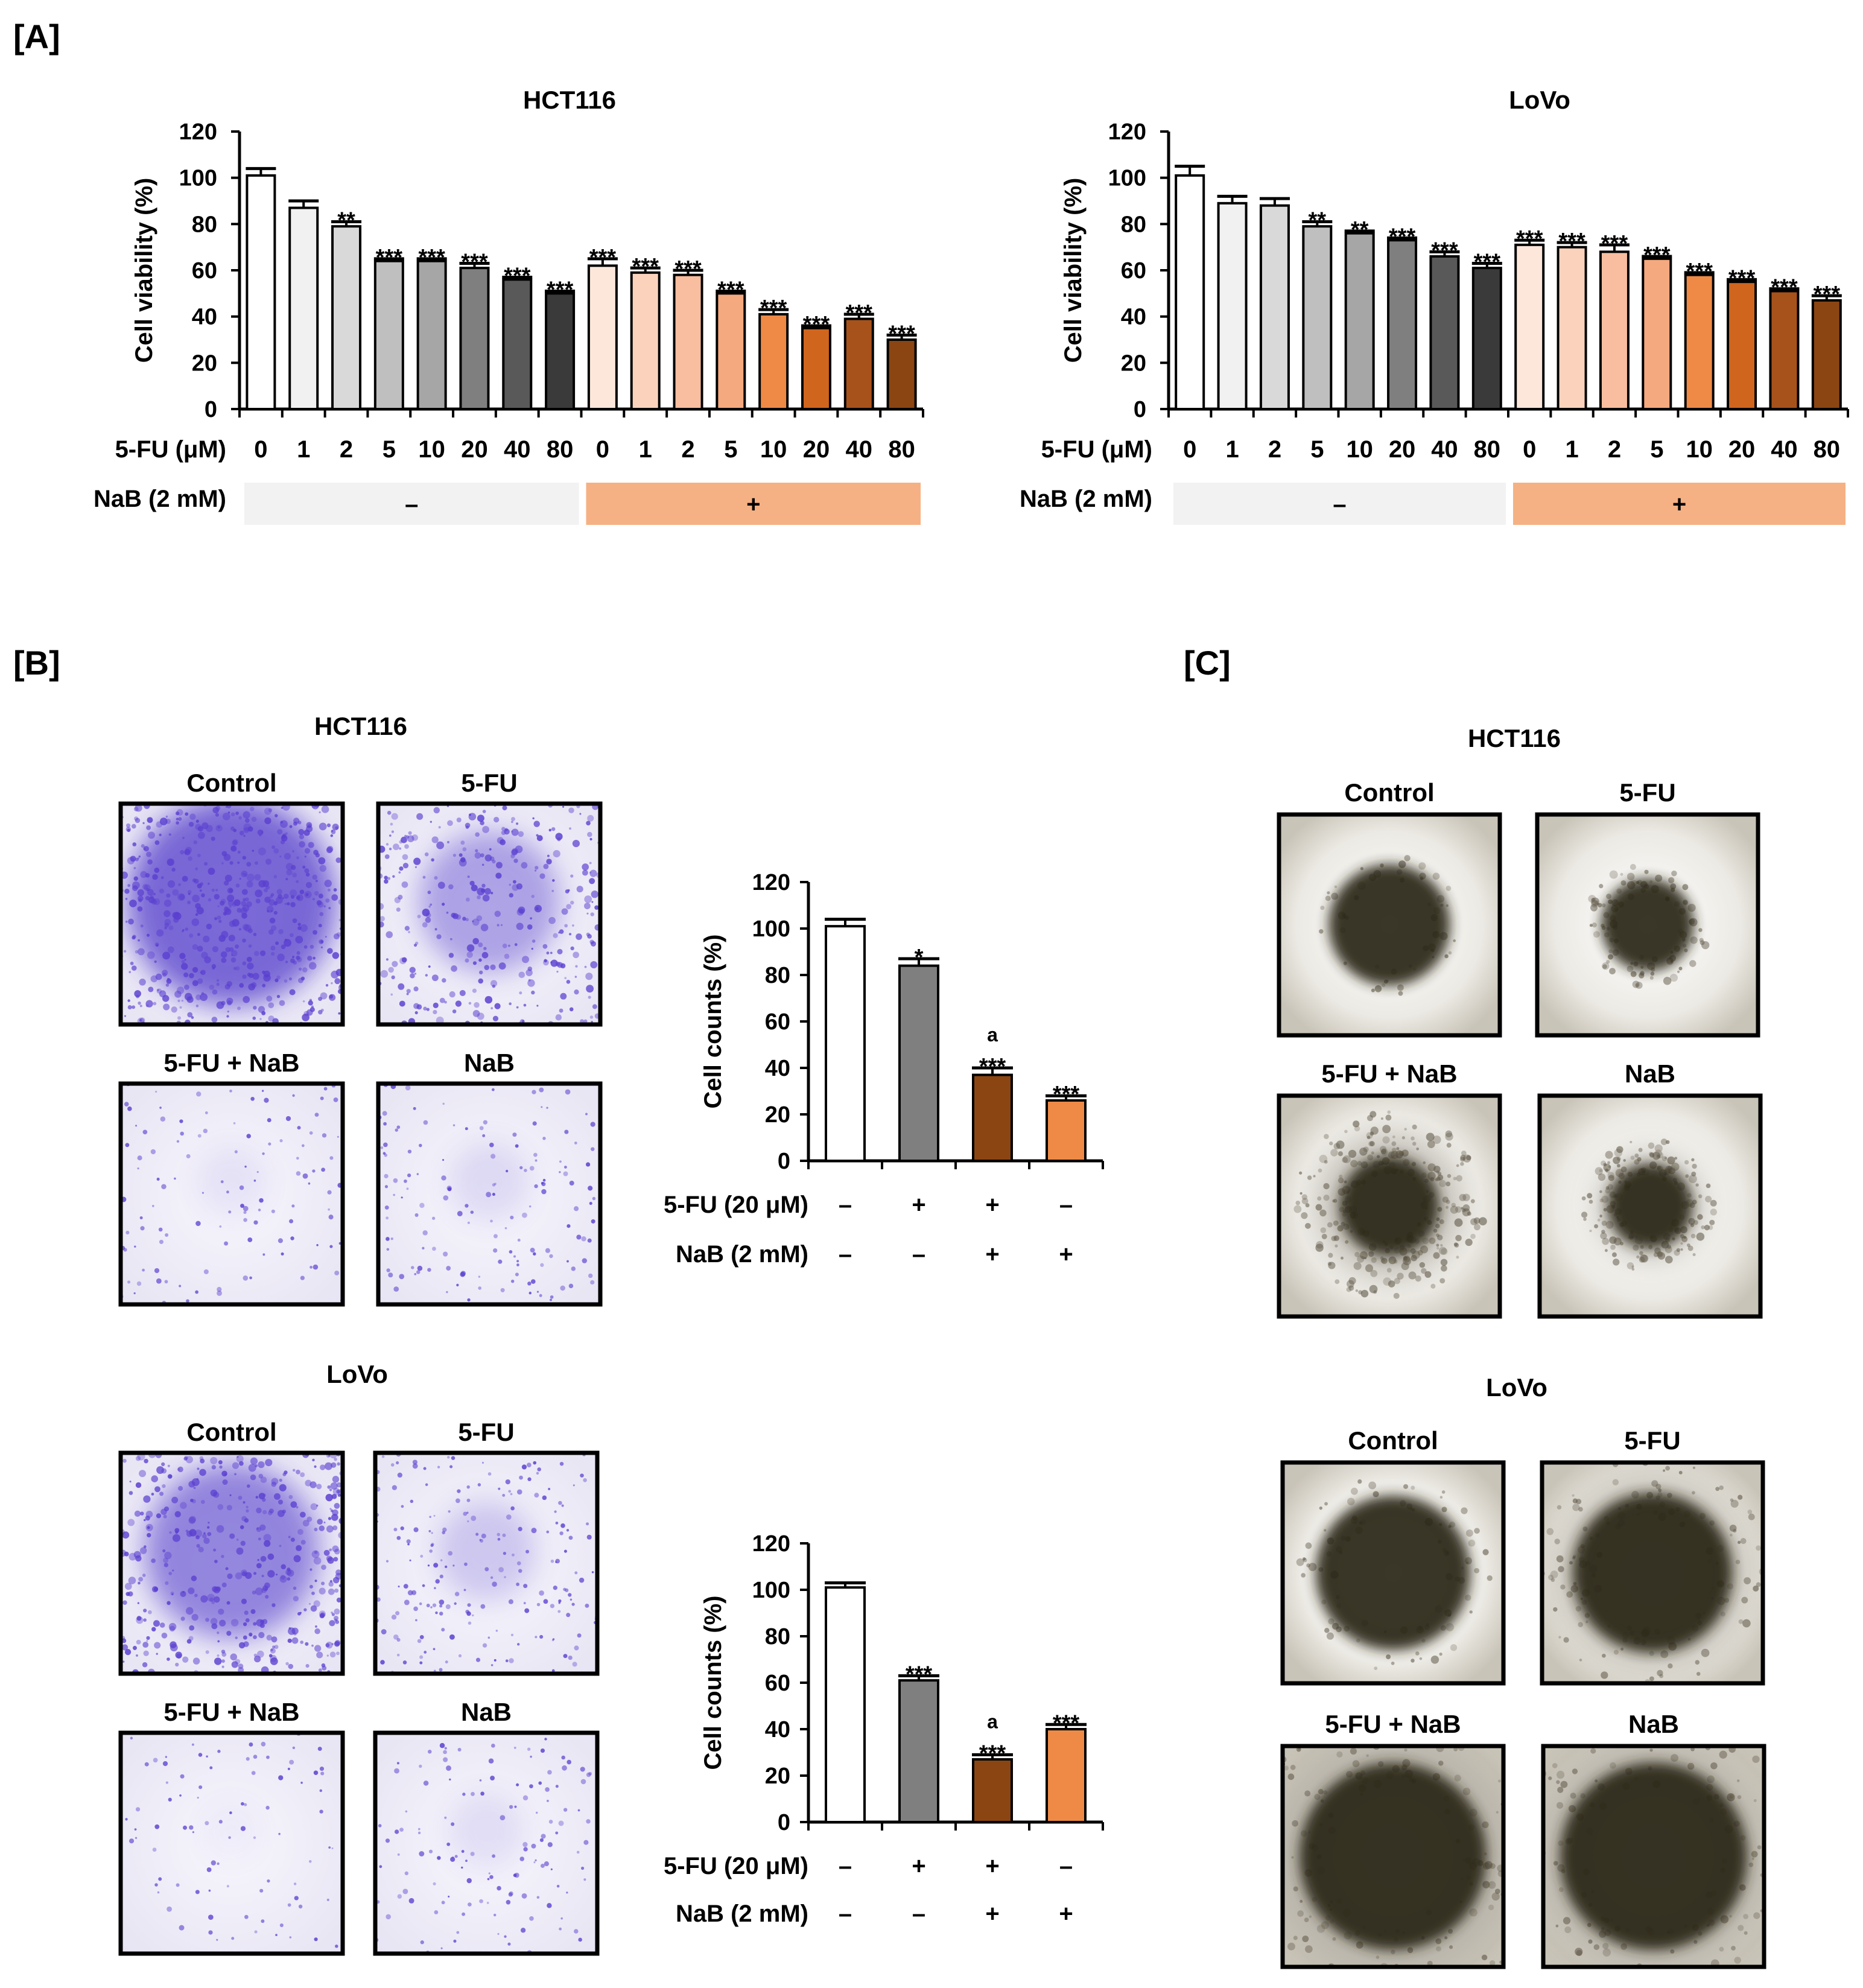 Image resolution: width=1863 pixels, height=1988 pixels. I want to click on y-tick-label: 80, so click(777, 976).